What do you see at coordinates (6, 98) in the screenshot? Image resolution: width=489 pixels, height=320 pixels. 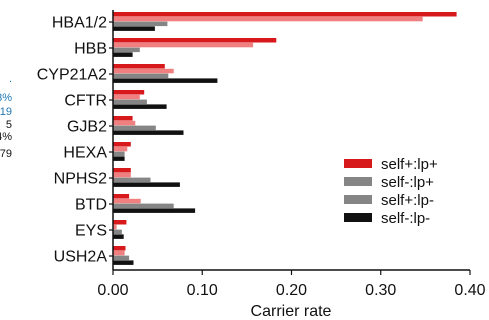 I see `cropped-annotation-fragment: 2.3%` at bounding box center [6, 98].